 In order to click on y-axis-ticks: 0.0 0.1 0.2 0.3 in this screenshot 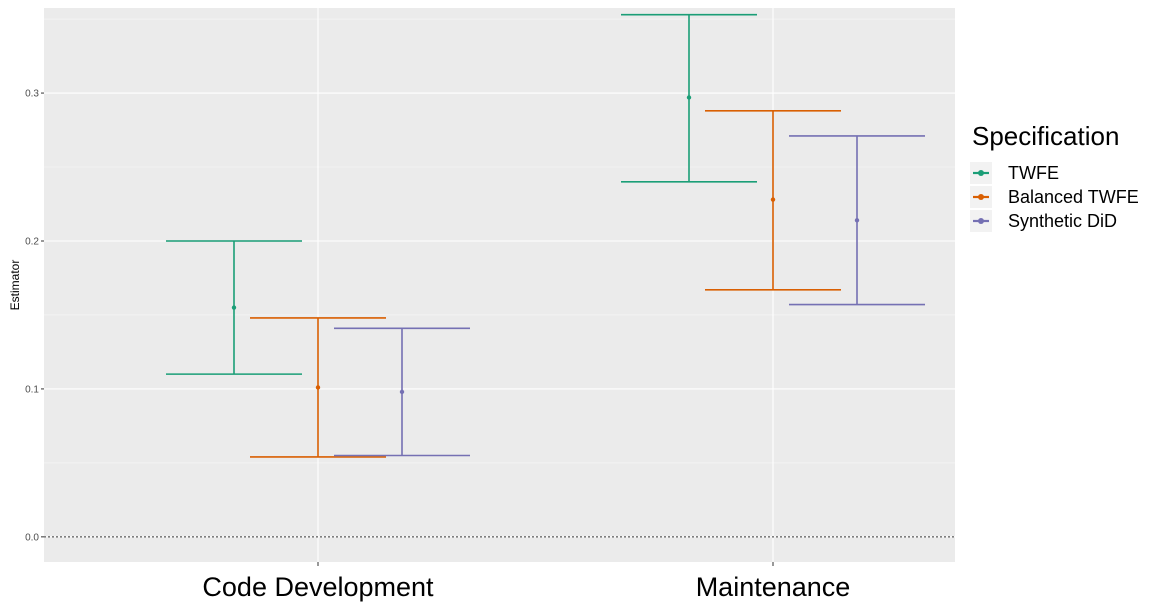, I will do `click(34, 316)`.